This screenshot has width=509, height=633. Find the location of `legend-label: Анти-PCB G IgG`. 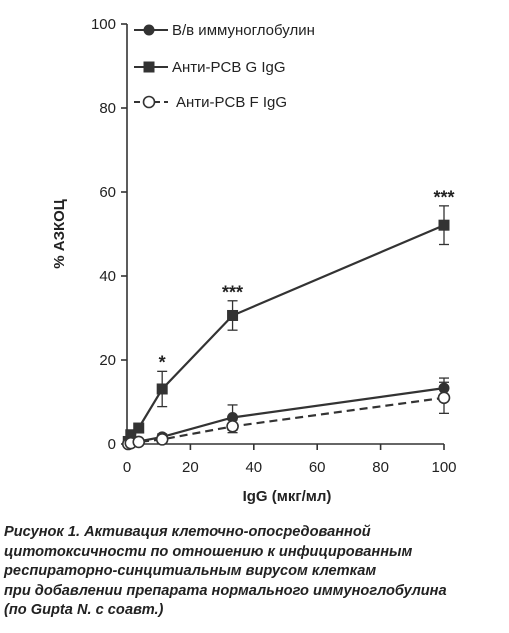

legend-label: Анти-PCB G IgG is located at coordinates (229, 67).